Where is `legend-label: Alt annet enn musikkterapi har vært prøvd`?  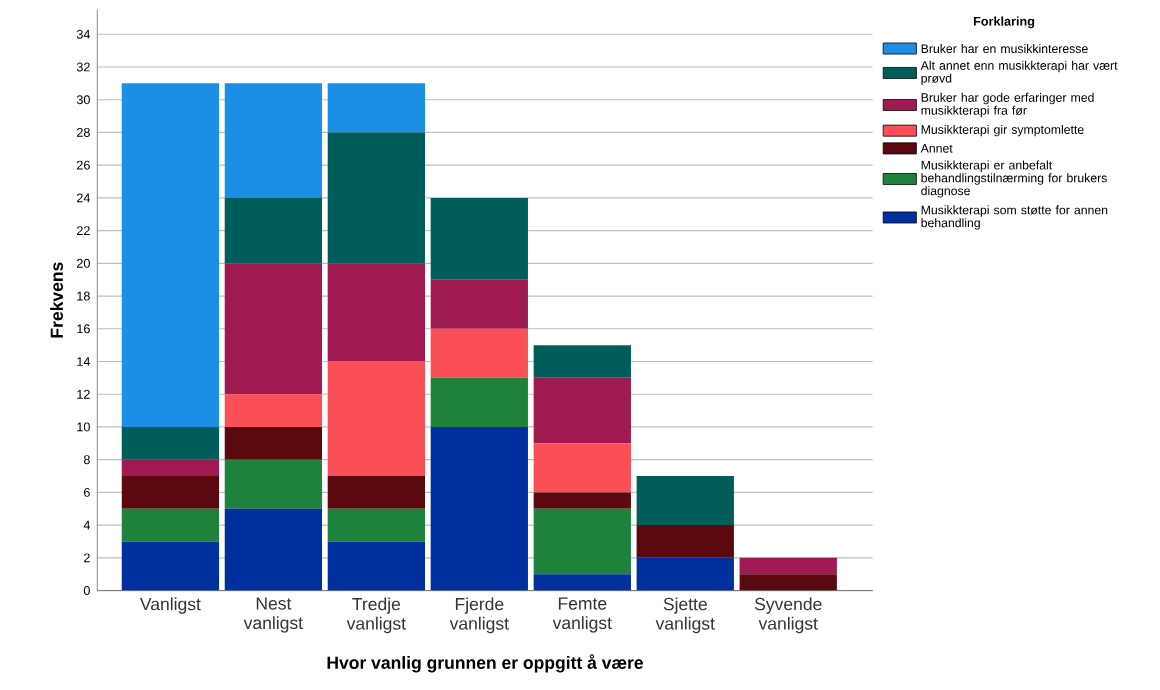
legend-label: Alt annet enn musikkterapi har vært prøvd is located at coordinates (1019, 73).